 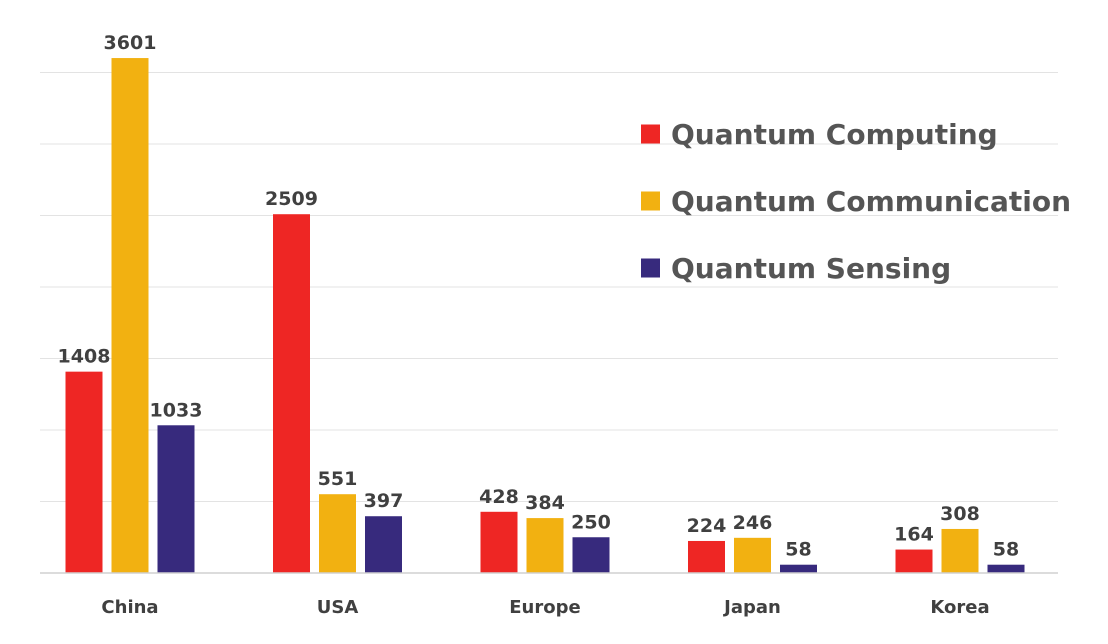 I want to click on x-tick-label-usa: USA, so click(x=338, y=607).